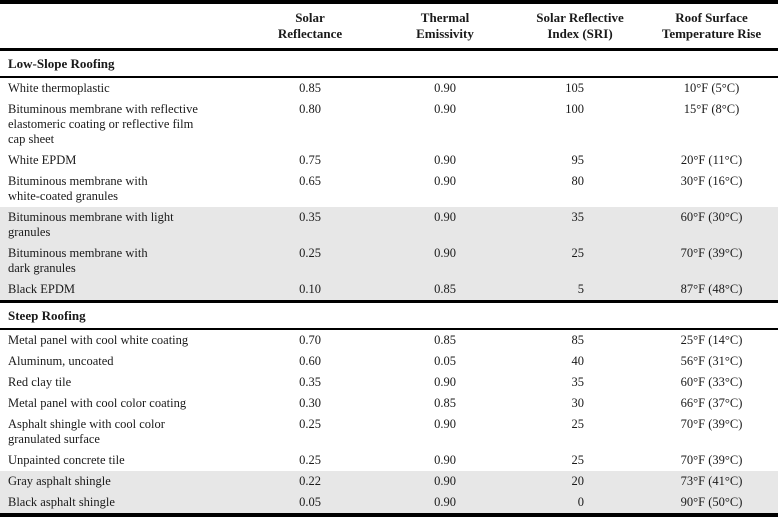 This screenshot has width=778, height=517. I want to click on section-header-row: Low-Slope Roofing, so click(389, 63).